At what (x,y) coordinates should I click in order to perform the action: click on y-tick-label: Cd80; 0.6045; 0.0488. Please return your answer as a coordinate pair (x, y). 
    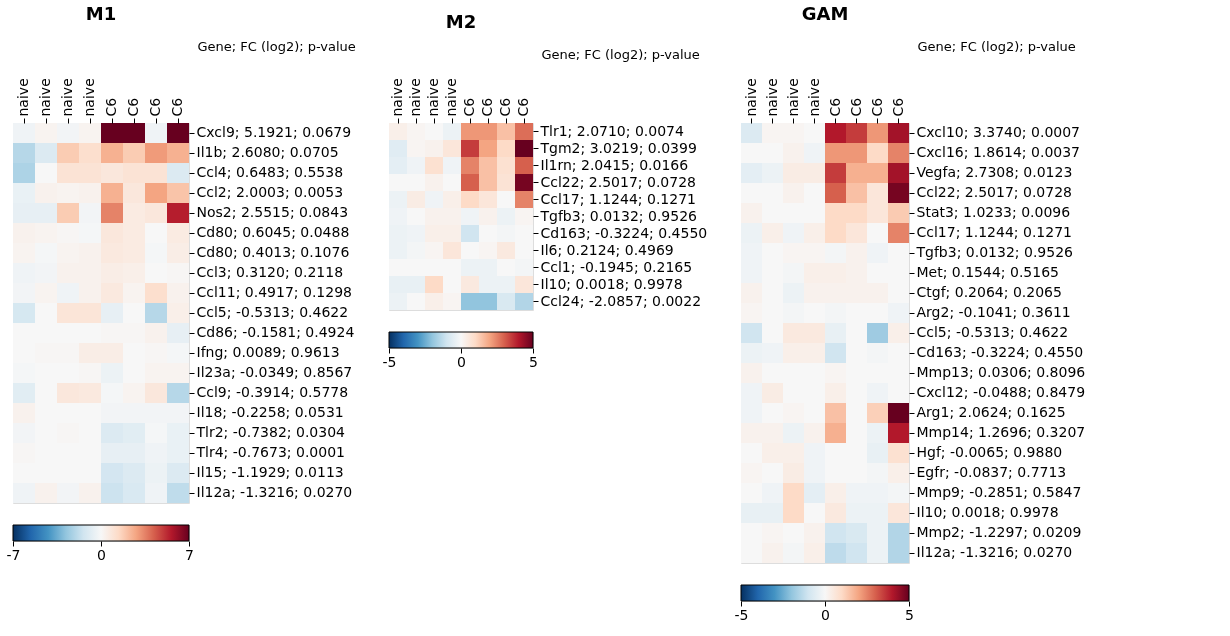
    Looking at the image, I should click on (273, 232).